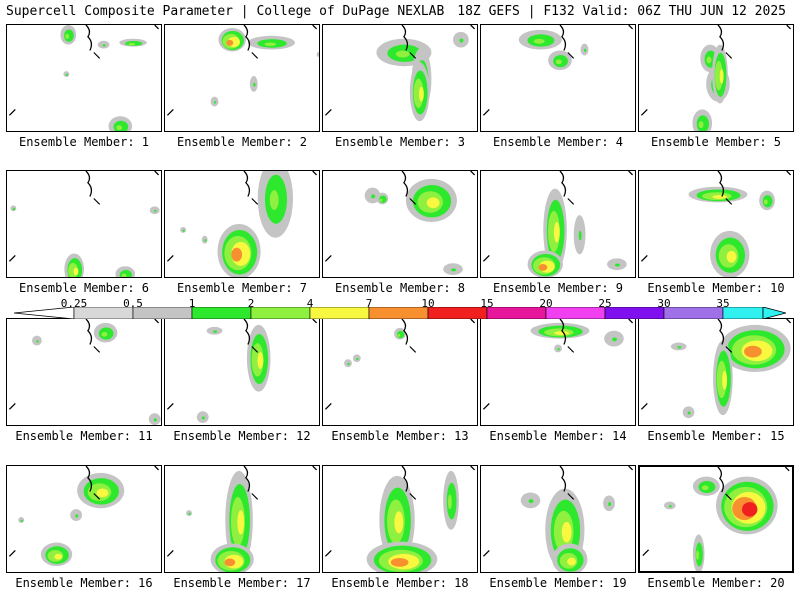 This screenshot has height=600, width=800. Describe the element at coordinates (716, 288) in the screenshot. I see `ensemble-member-label-10: Ensemble Member: 10` at that location.